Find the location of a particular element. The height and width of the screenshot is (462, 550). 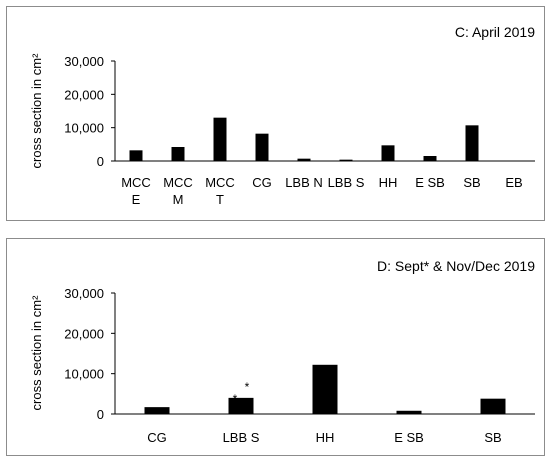

chart-d-category-label: SB is located at coordinates (492, 437).